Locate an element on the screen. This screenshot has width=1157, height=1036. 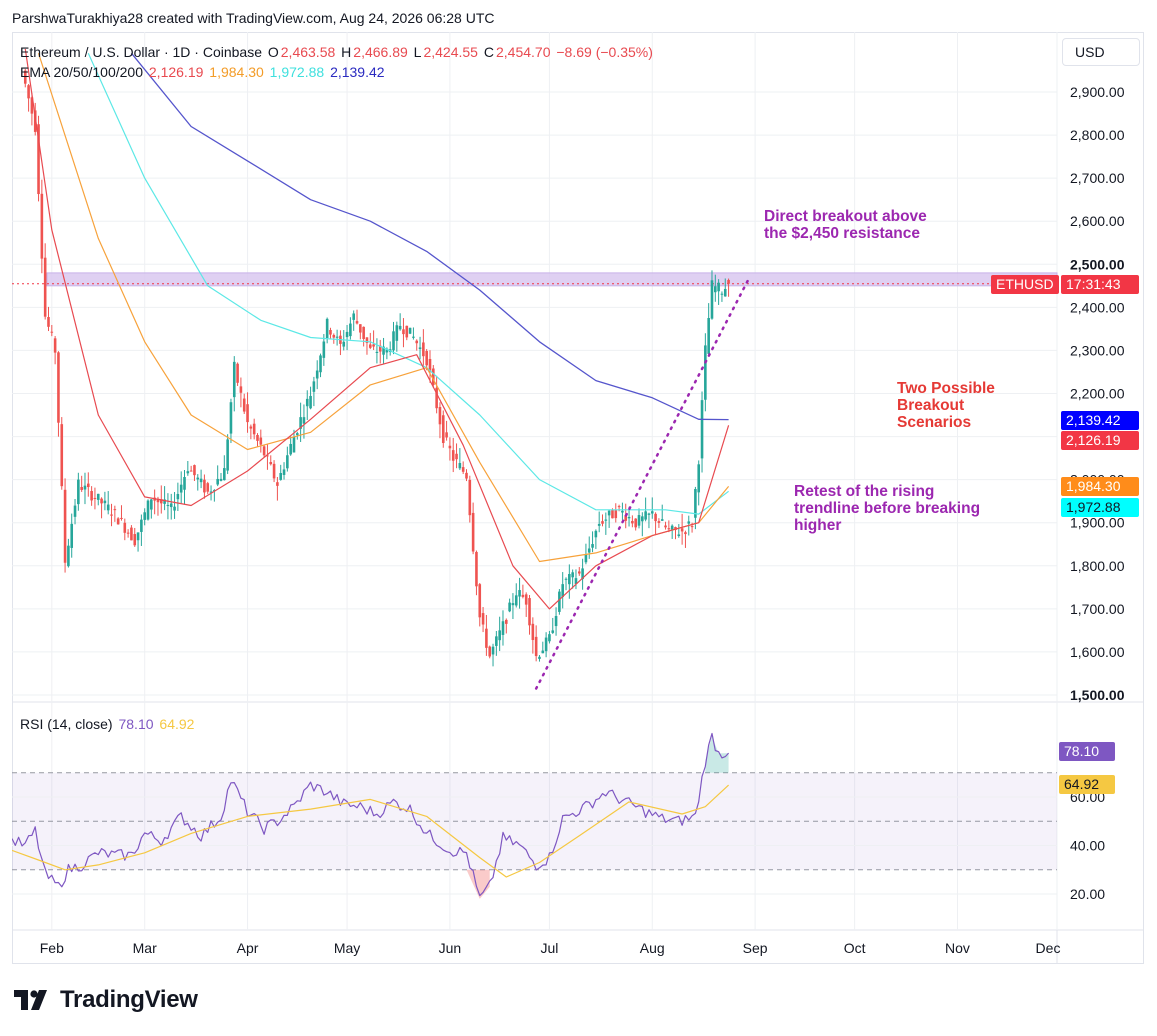
price-tick-label: 2,200.00 is located at coordinates (1097, 394).